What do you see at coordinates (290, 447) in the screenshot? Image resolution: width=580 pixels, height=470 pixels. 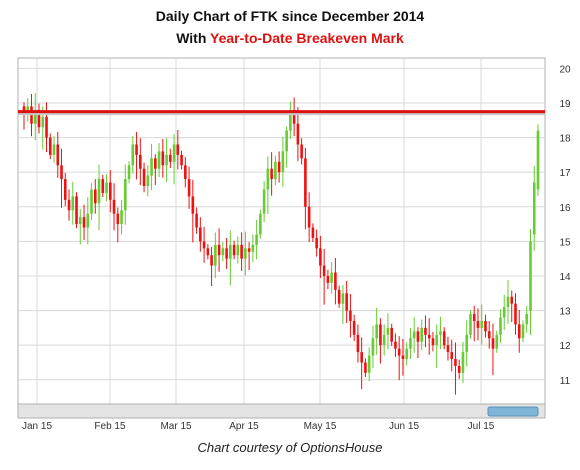 I see `chart-credit: Chart courtesy of OptionsHouse` at bounding box center [290, 447].